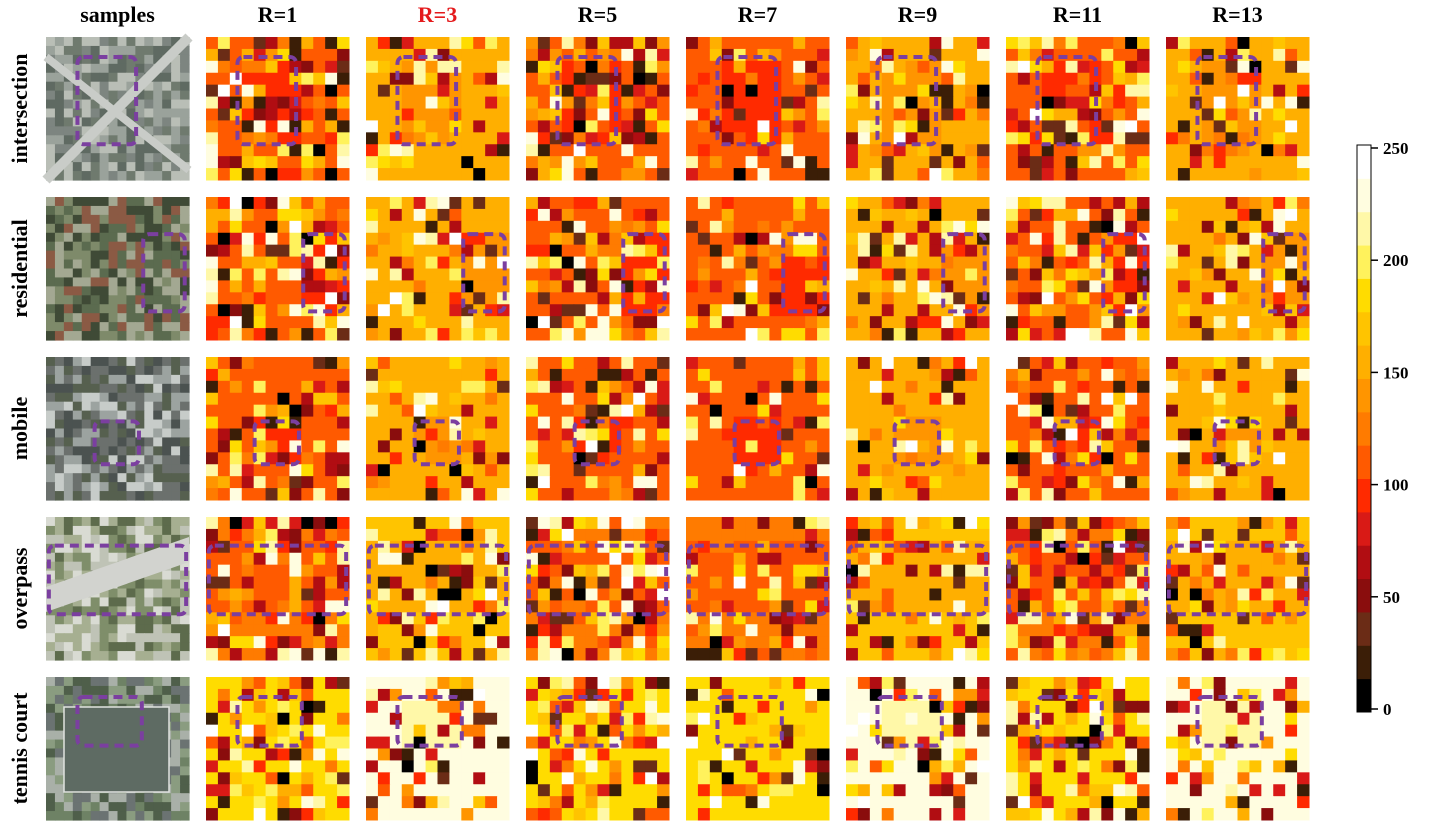  Describe the element at coordinates (19, 268) in the screenshot. I see `row-title-1: residential` at that location.